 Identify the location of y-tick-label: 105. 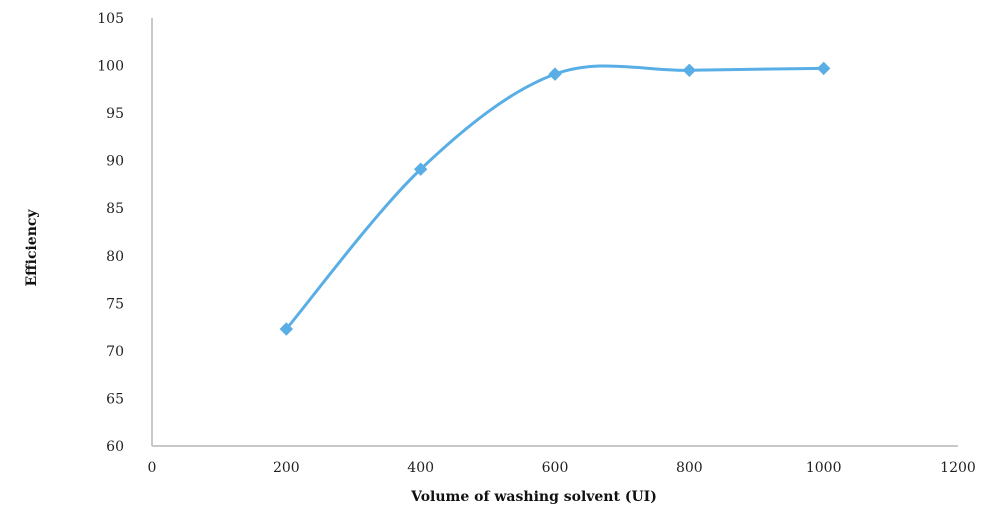
(110, 19).